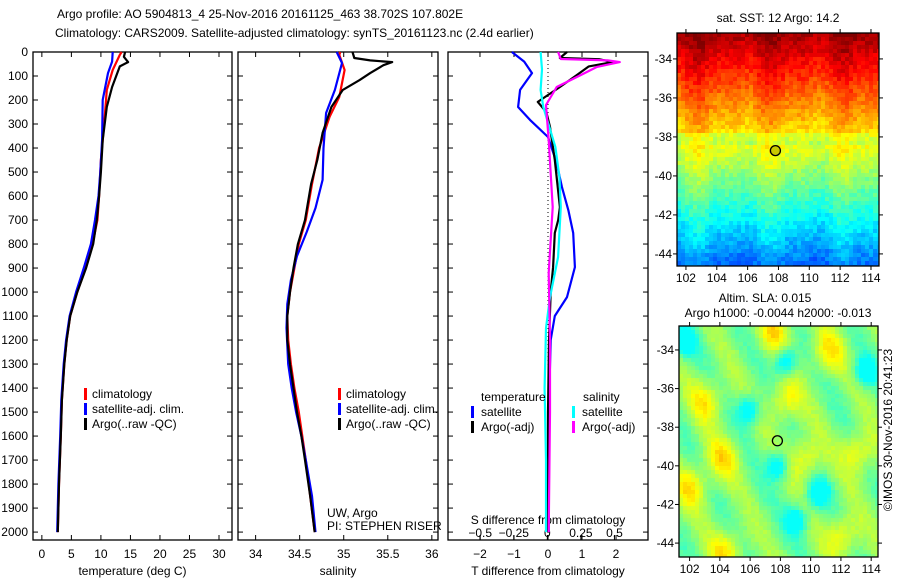  Describe the element at coordinates (614, 533) in the screenshot. I see `s-axis-tick-label: 0.5` at that location.